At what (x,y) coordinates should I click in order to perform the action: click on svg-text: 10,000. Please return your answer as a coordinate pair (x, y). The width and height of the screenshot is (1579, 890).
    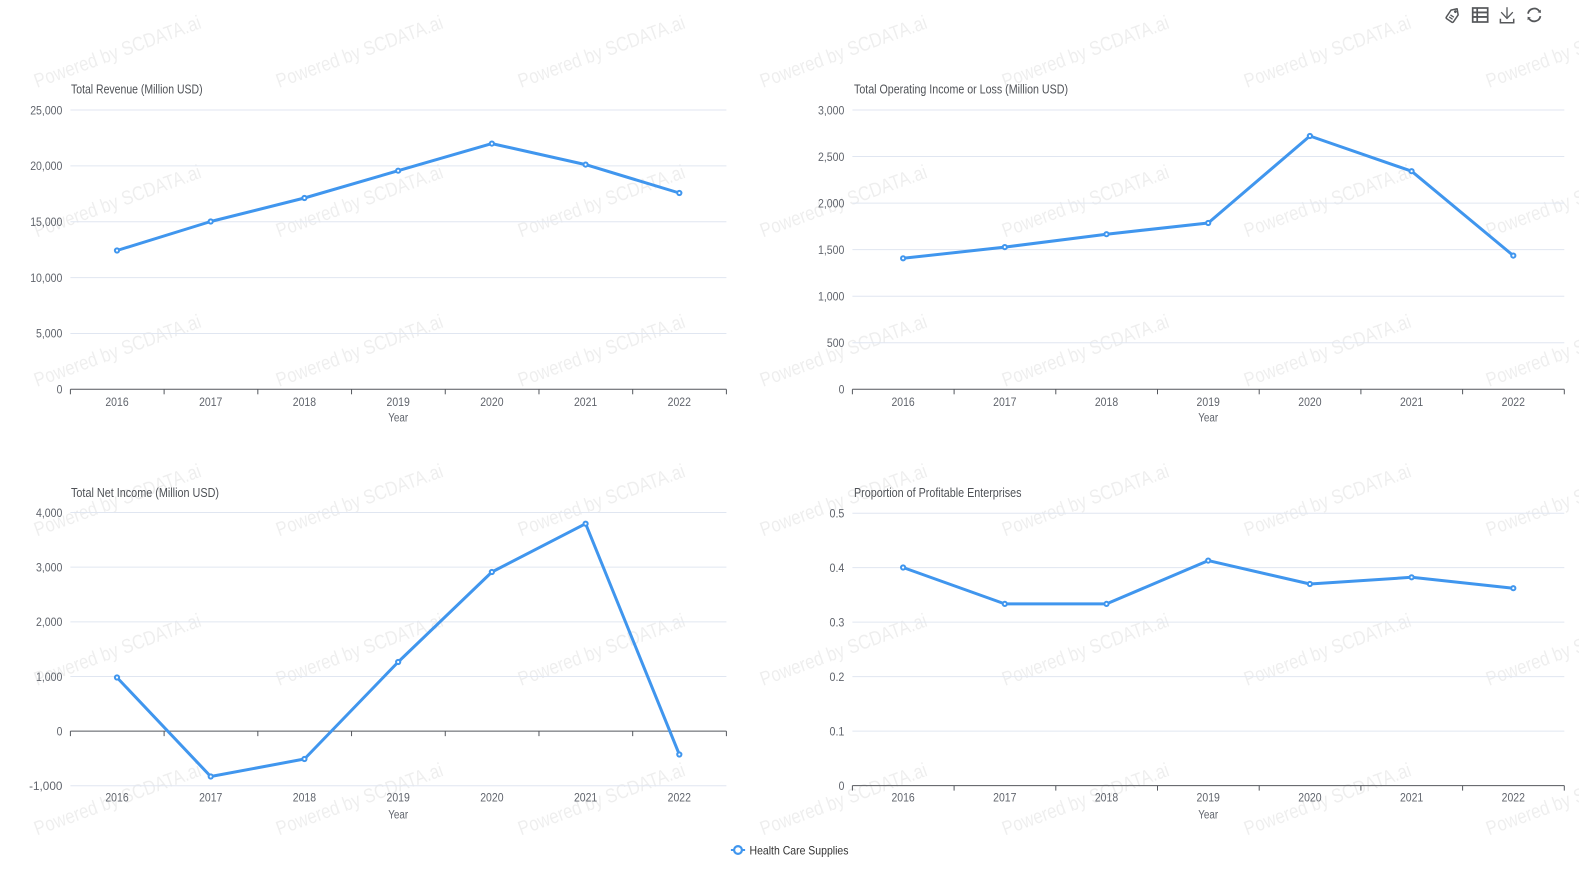
    Looking at the image, I should click on (46, 278).